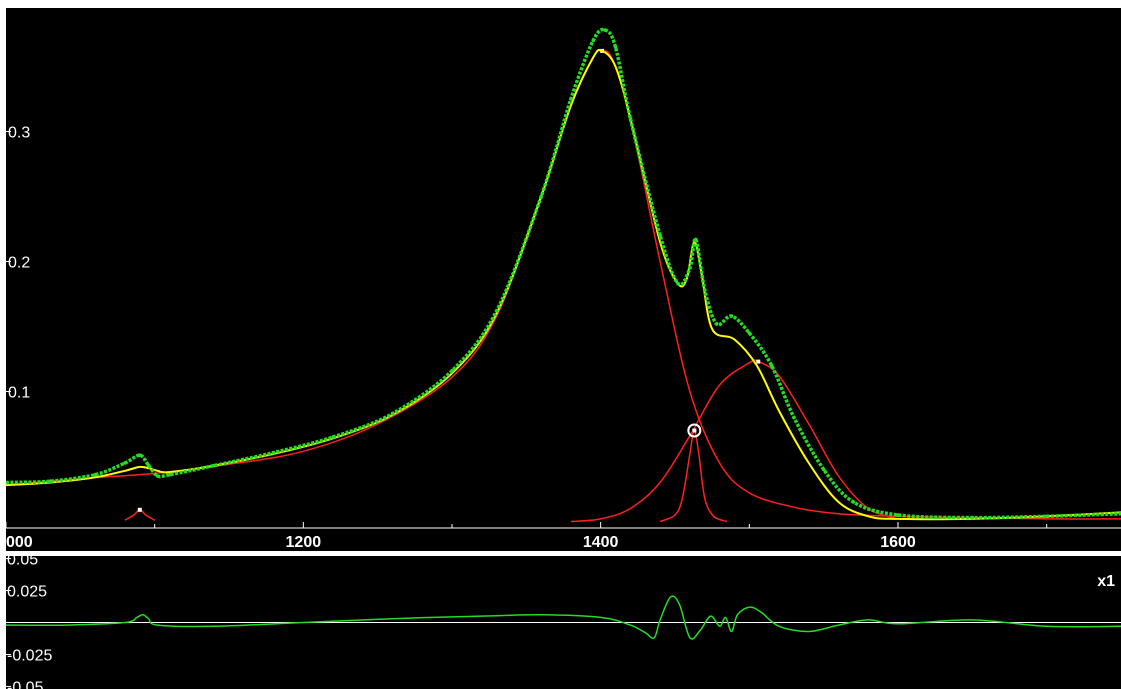  What do you see at coordinates (19, 133) in the screenshot?
I see `y-tick-label: 0.3` at bounding box center [19, 133].